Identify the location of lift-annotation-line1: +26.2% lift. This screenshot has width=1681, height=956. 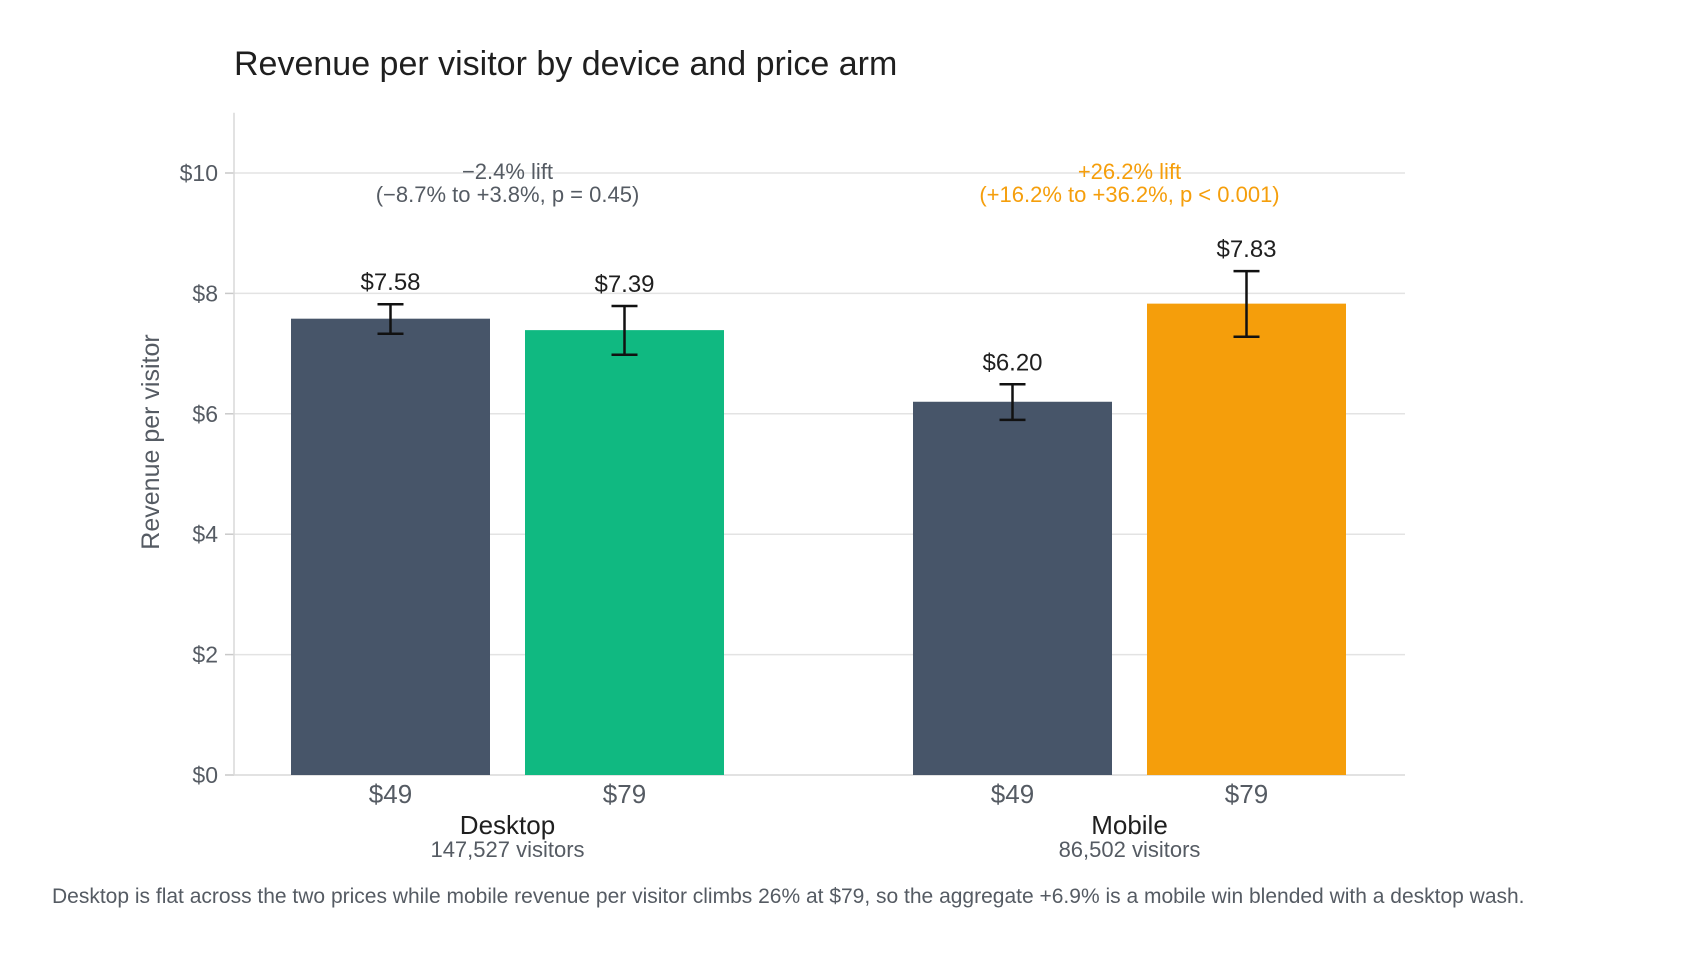
(1129, 171).